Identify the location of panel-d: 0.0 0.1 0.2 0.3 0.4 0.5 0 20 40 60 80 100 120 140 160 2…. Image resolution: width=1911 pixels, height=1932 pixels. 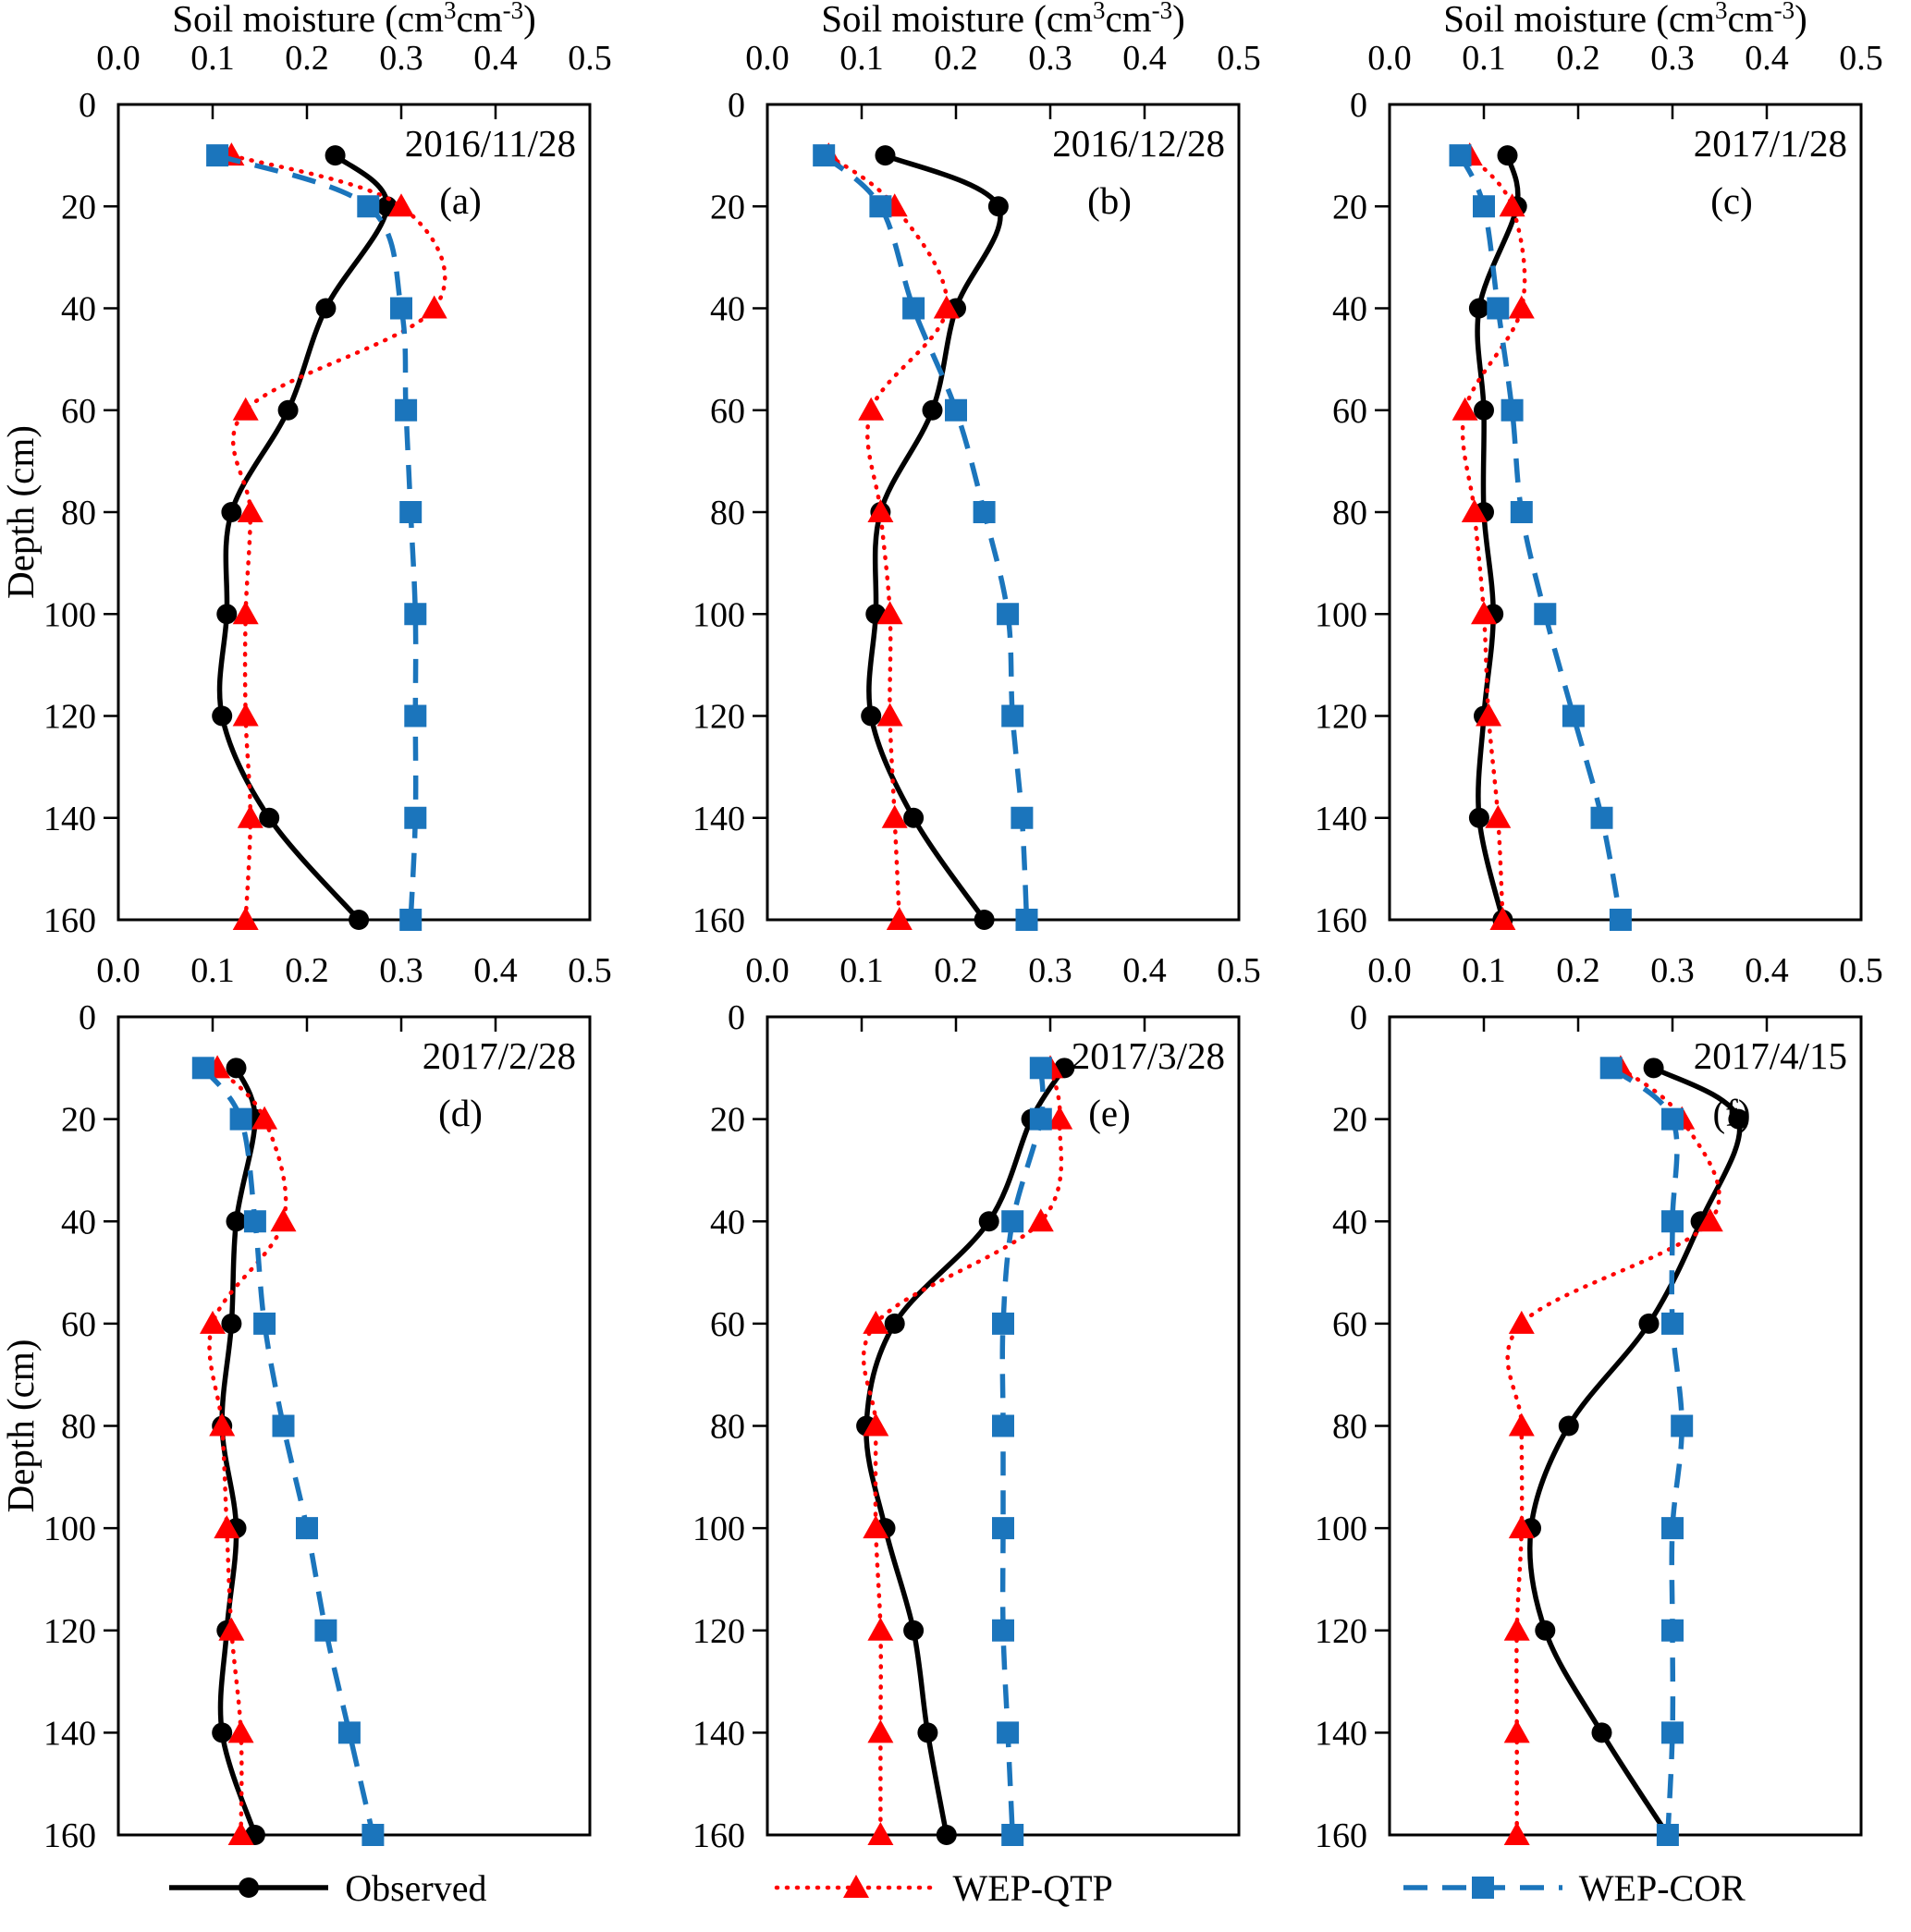
(327, 1403).